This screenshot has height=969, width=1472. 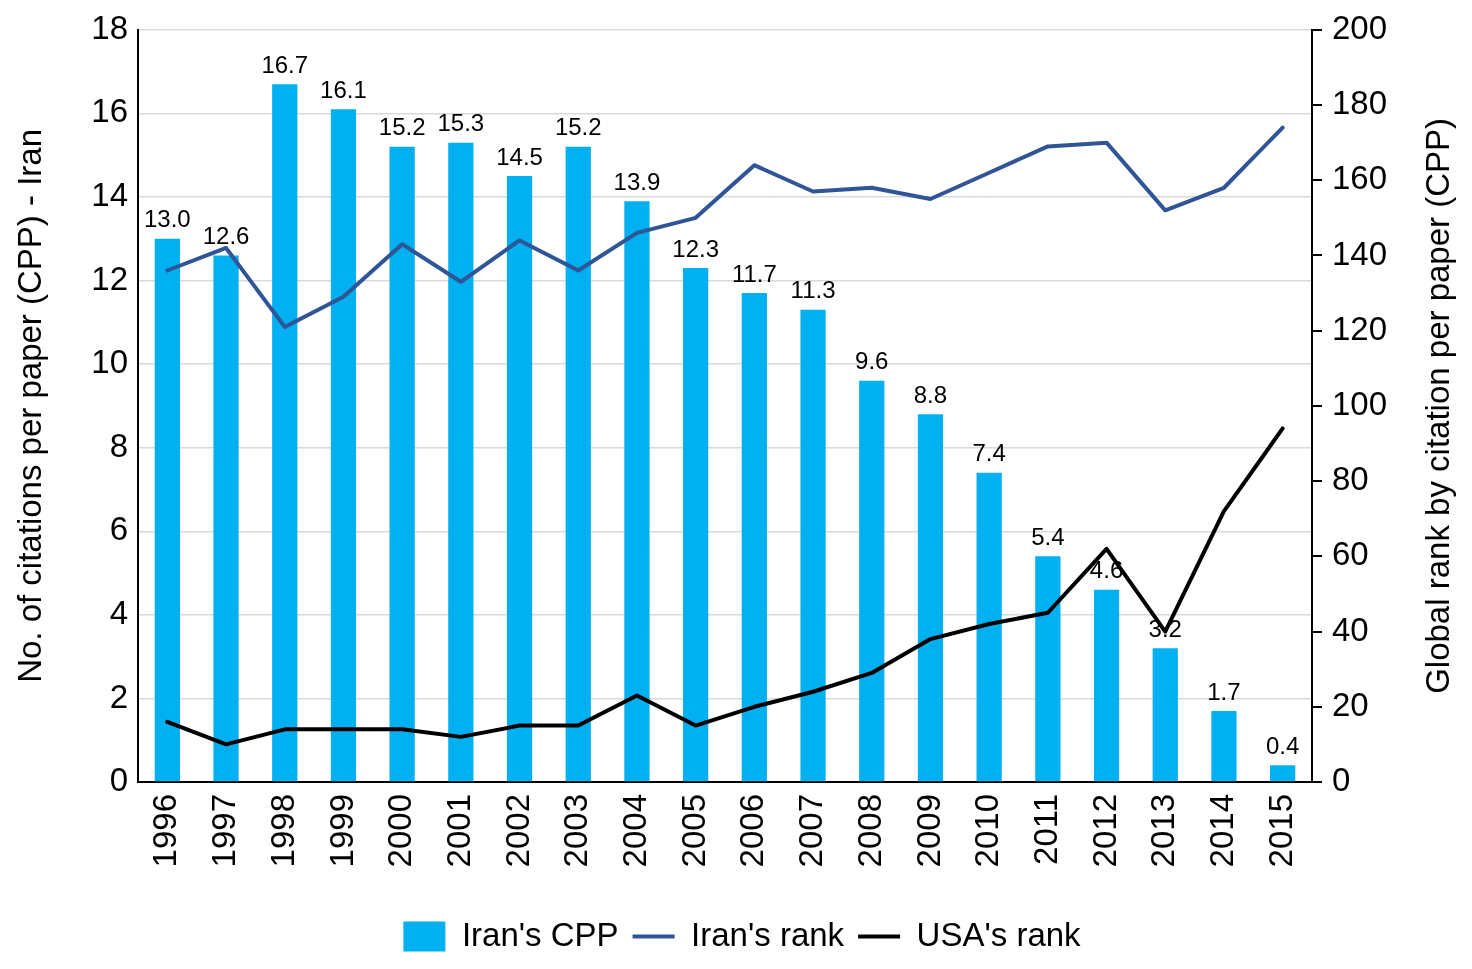 I want to click on y2-tick-label: 140, so click(x=1360, y=253).